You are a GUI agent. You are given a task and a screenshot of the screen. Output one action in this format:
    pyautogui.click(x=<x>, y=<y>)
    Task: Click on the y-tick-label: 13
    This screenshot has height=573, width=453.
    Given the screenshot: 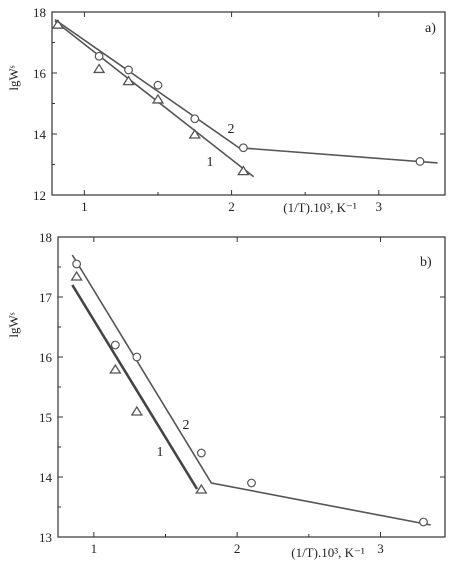 What is the action you would take?
    pyautogui.click(x=45, y=537)
    